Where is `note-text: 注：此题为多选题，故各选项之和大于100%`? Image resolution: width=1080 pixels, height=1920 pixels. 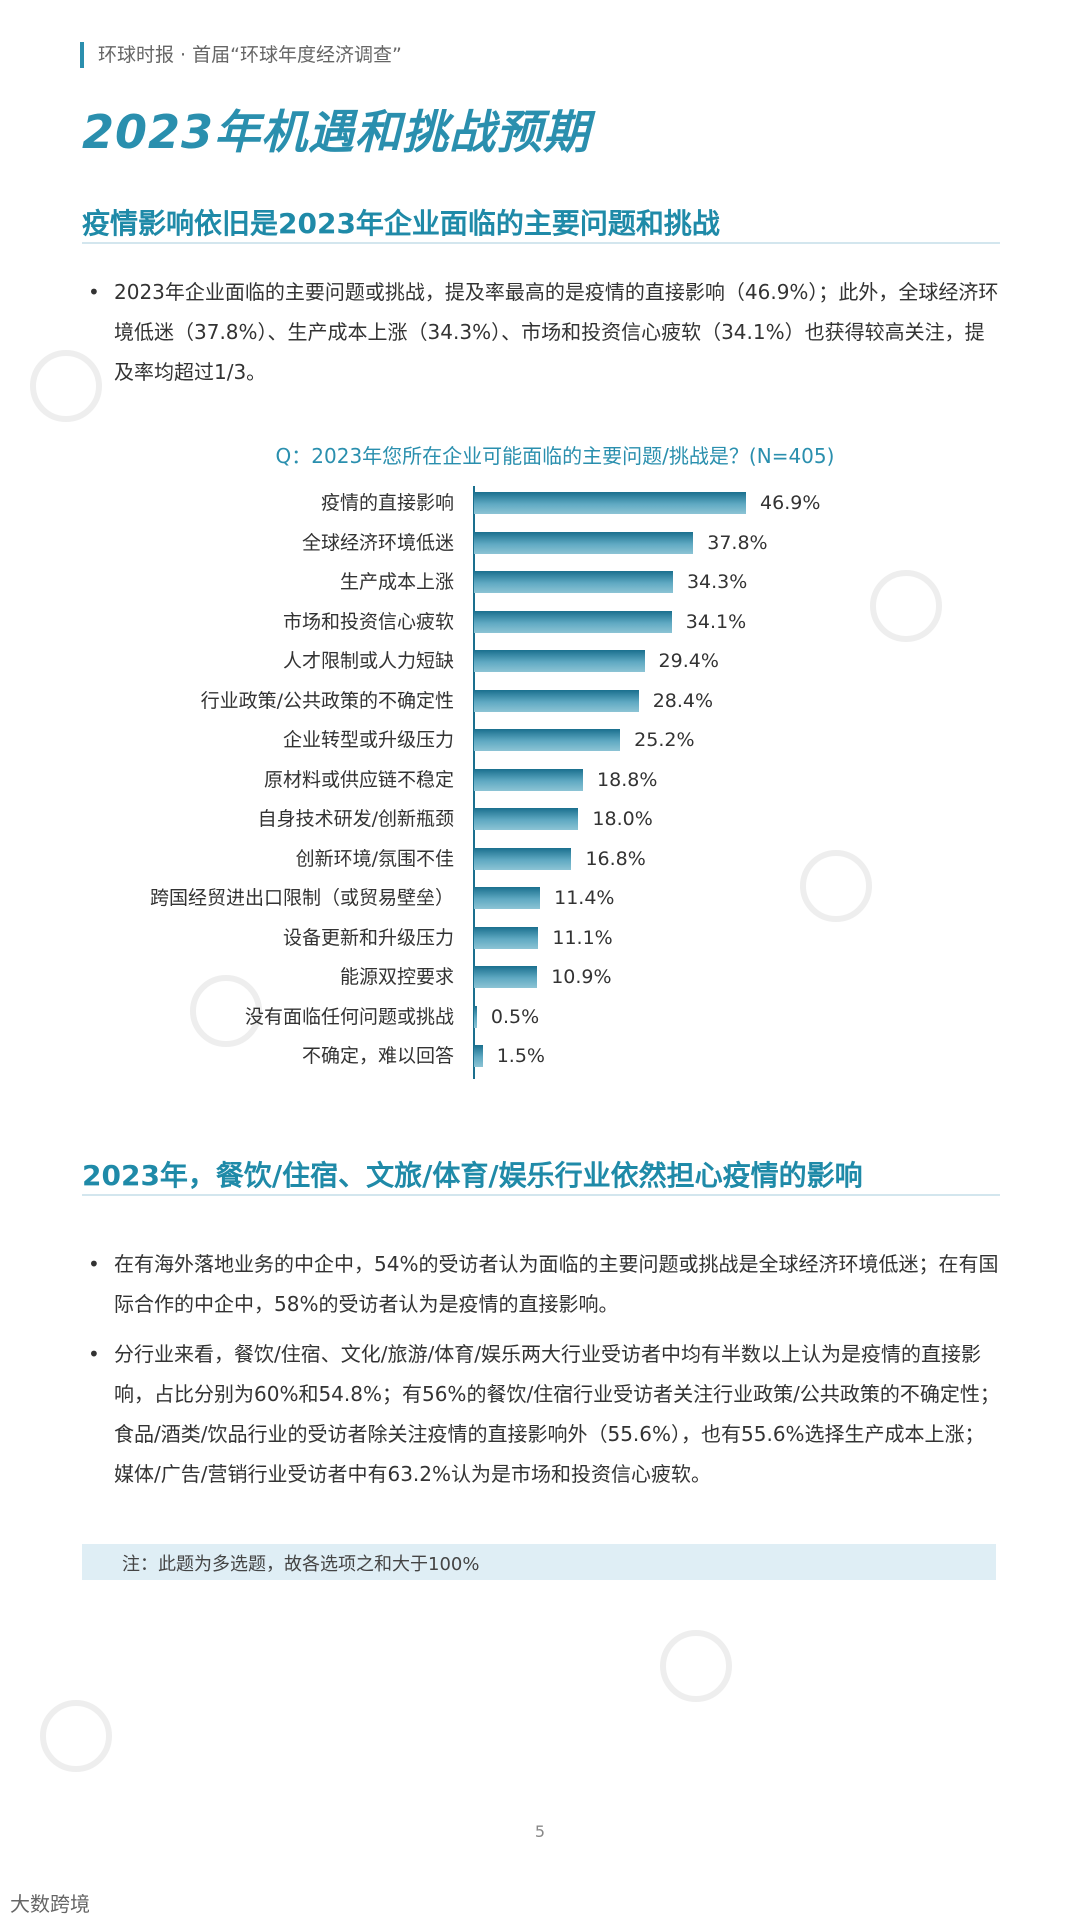 note-text: 注：此题为多选题，故各选项之和大于100% is located at coordinates (301, 1564).